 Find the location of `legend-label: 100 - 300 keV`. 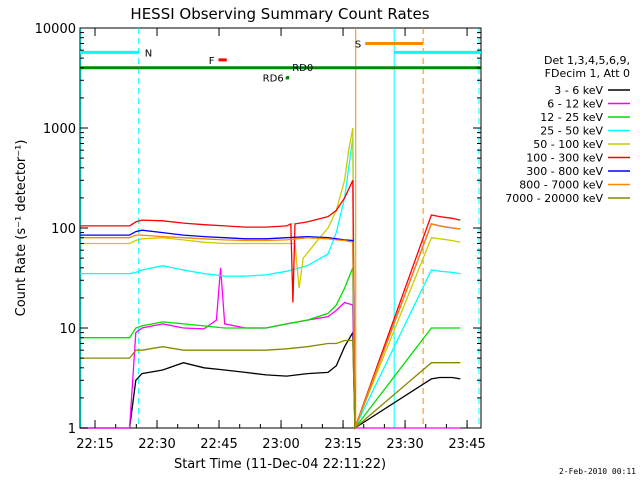

legend-label: 100 - 300 keV is located at coordinates (564, 158).